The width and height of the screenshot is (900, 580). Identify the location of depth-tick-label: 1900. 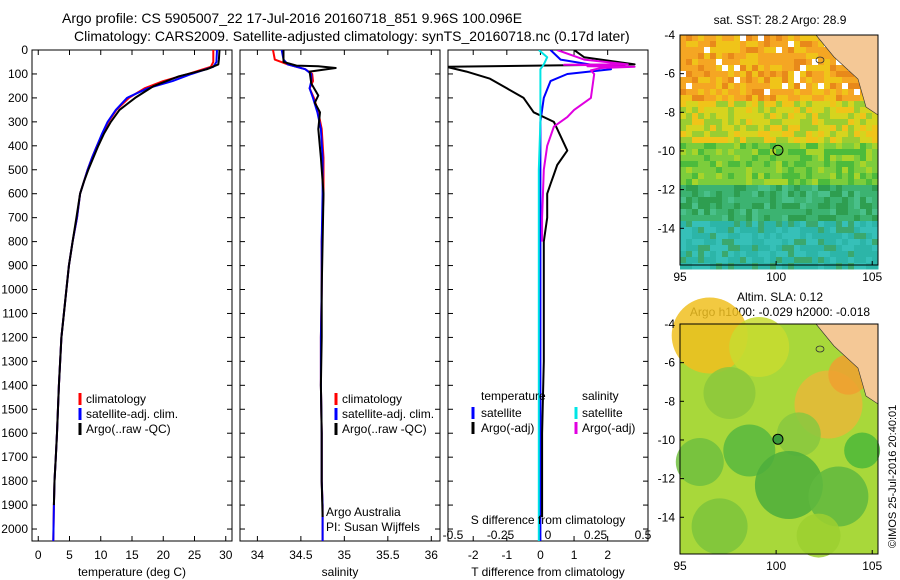
(14, 505).